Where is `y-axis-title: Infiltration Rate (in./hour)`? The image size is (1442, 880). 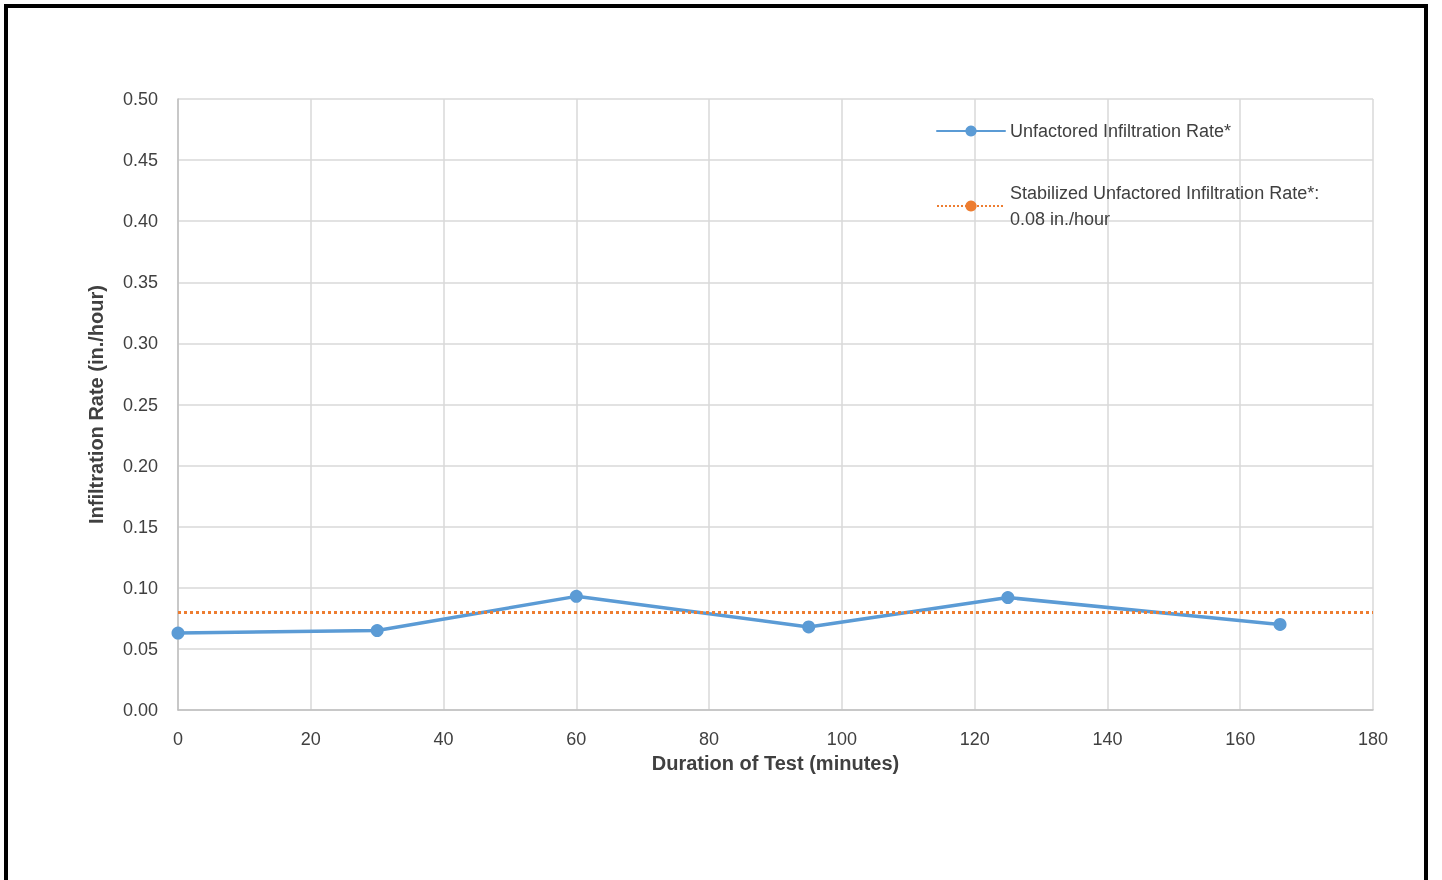
y-axis-title: Infiltration Rate (in./hour) is located at coordinates (96, 404).